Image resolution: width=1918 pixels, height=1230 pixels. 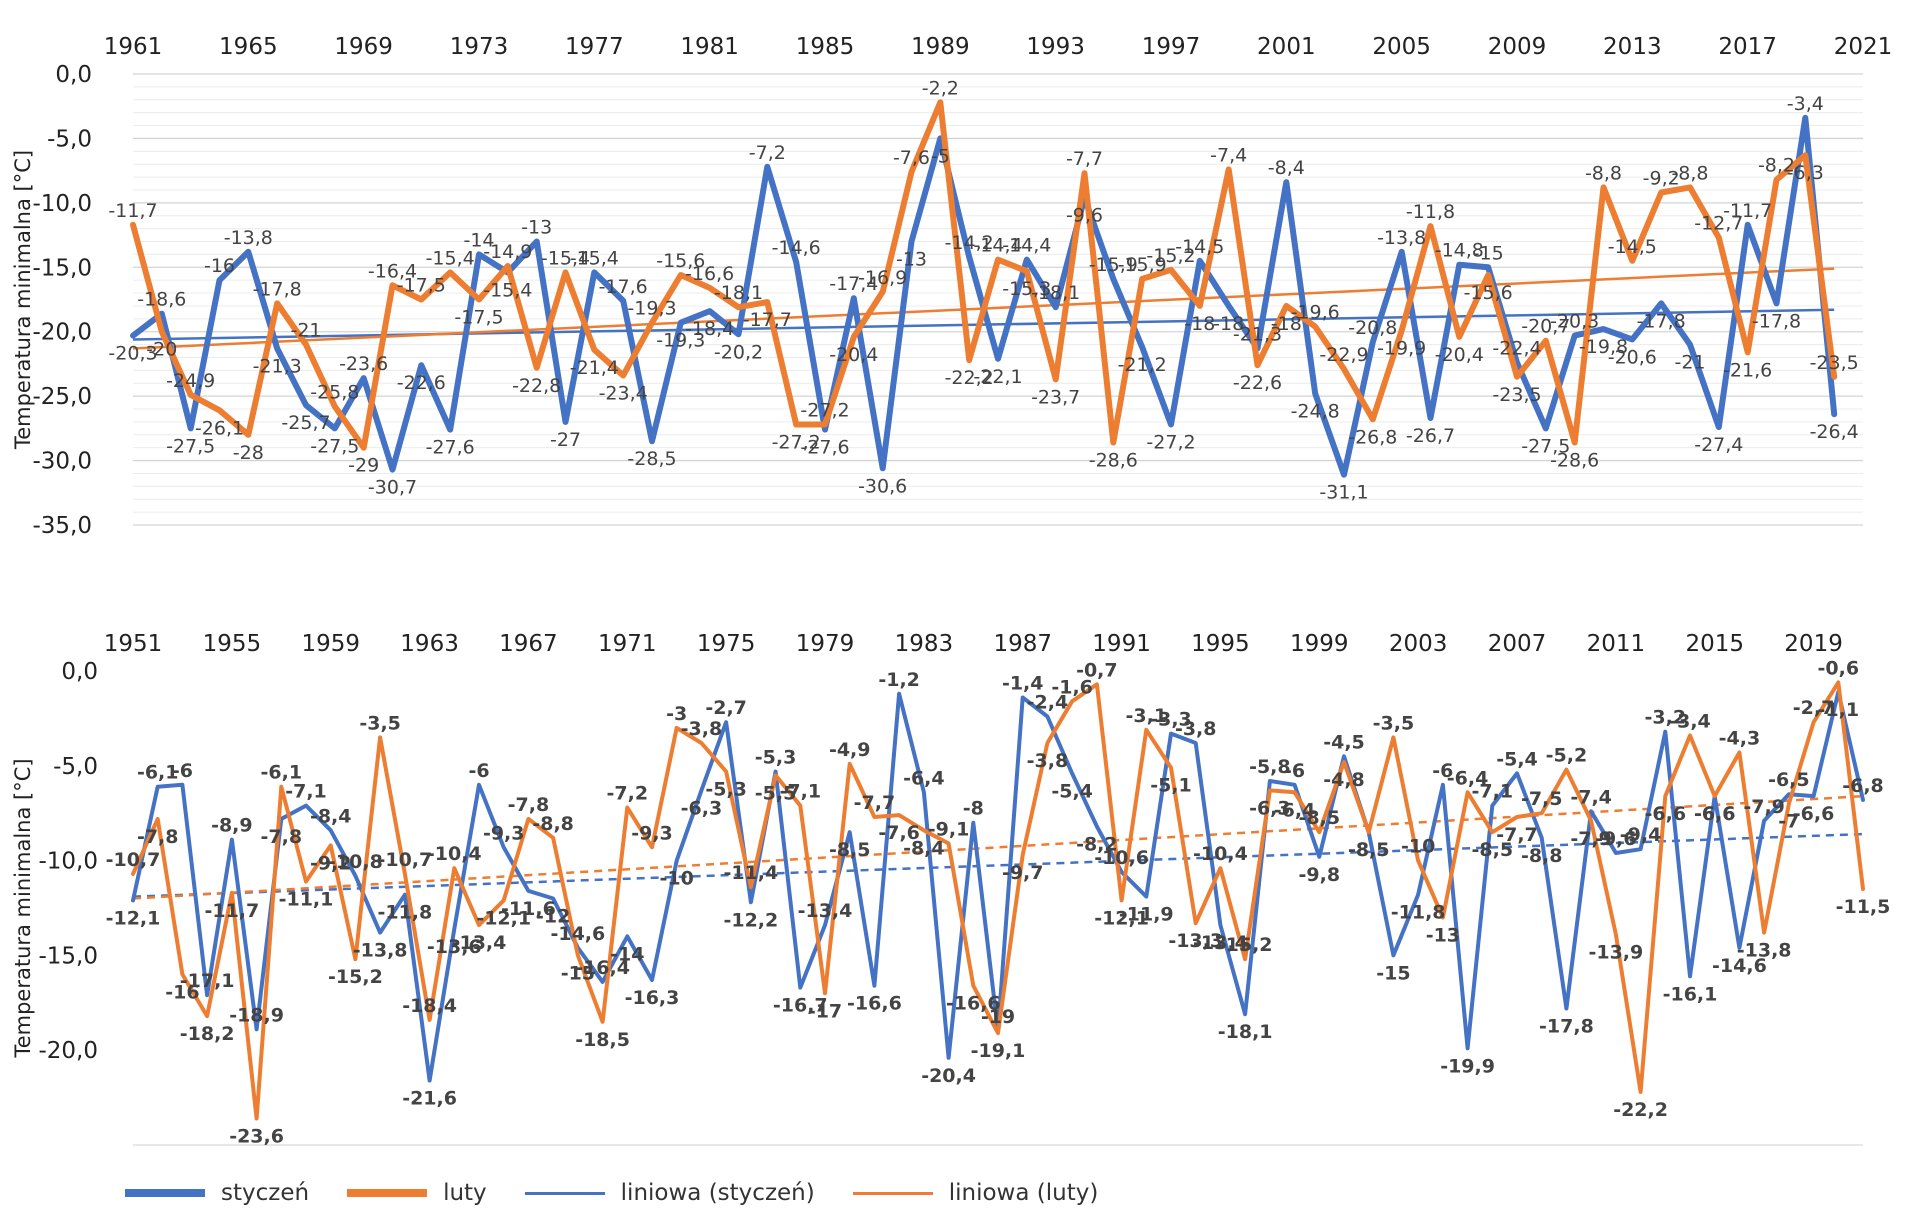 I want to click on x-tick-label: 1985, so click(x=825, y=47).